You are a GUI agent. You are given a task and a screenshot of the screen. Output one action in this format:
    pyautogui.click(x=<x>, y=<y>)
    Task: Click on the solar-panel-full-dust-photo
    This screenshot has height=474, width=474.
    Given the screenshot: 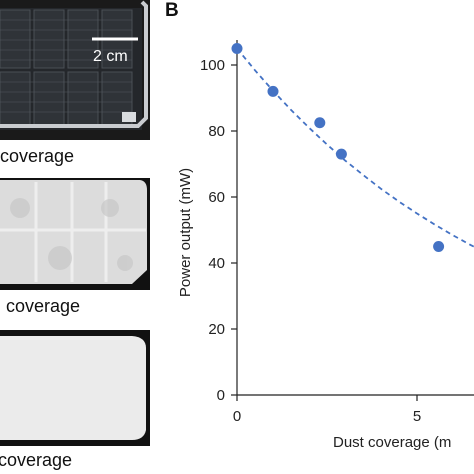 What is the action you would take?
    pyautogui.click(x=75, y=388)
    